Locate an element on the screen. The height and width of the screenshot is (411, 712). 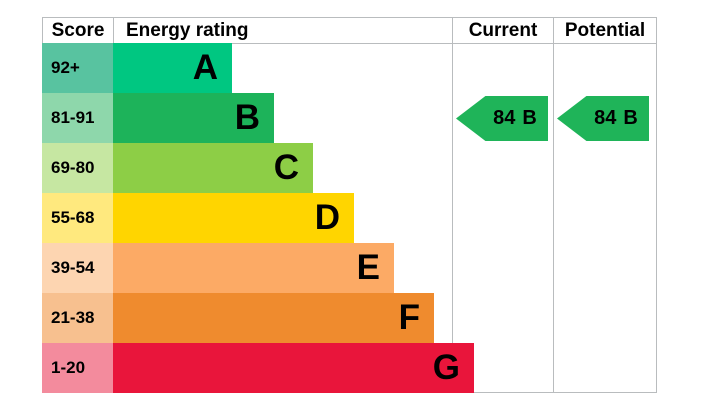
band-bar: A is located at coordinates (172, 68).